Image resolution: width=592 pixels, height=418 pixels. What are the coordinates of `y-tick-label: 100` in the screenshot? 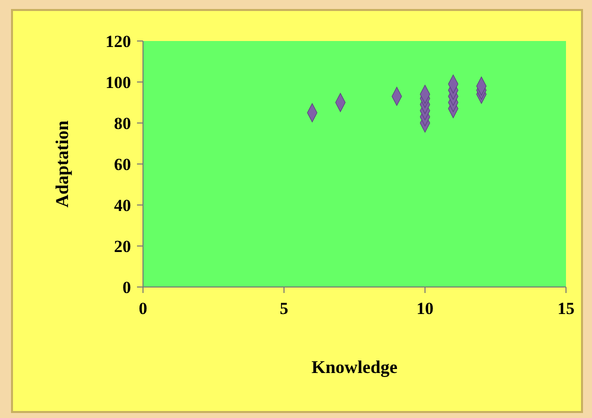 It's located at (118, 82).